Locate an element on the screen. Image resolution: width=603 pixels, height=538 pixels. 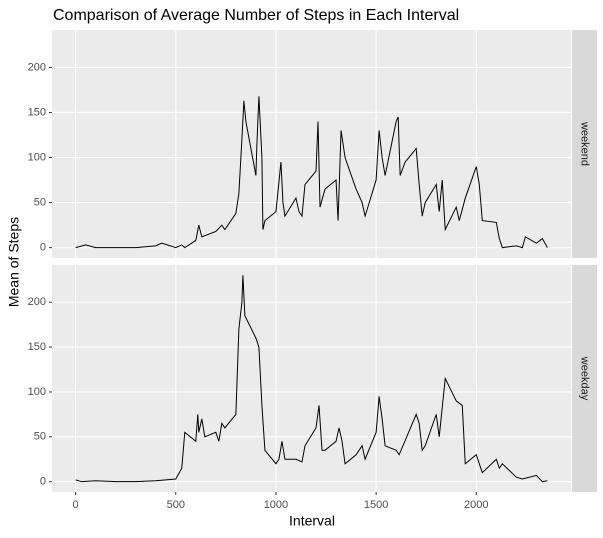
x-axis-label: Interval is located at coordinates (312, 521).